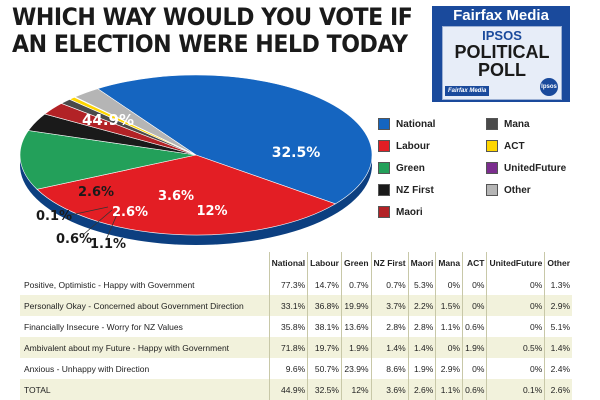 The image size is (600, 400). Describe the element at coordinates (558, 368) in the screenshot. I see `cell-other: 2.4%` at that location.